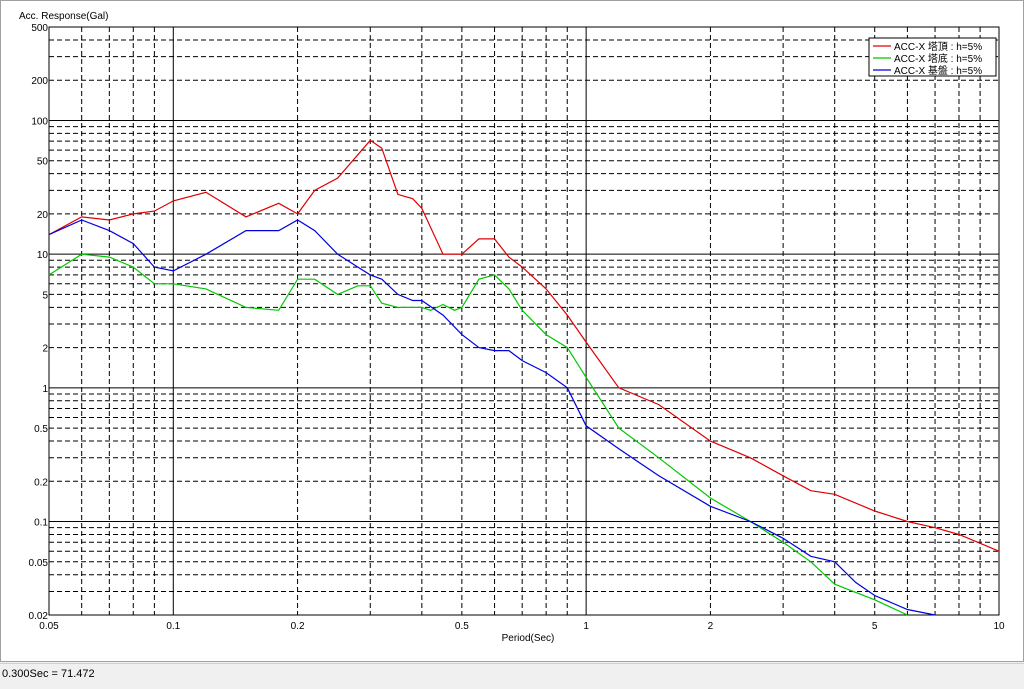 Image resolution: width=1024 pixels, height=689 pixels. Describe the element at coordinates (41, 482) in the screenshot. I see `y-tick-label: 0.2` at that location.